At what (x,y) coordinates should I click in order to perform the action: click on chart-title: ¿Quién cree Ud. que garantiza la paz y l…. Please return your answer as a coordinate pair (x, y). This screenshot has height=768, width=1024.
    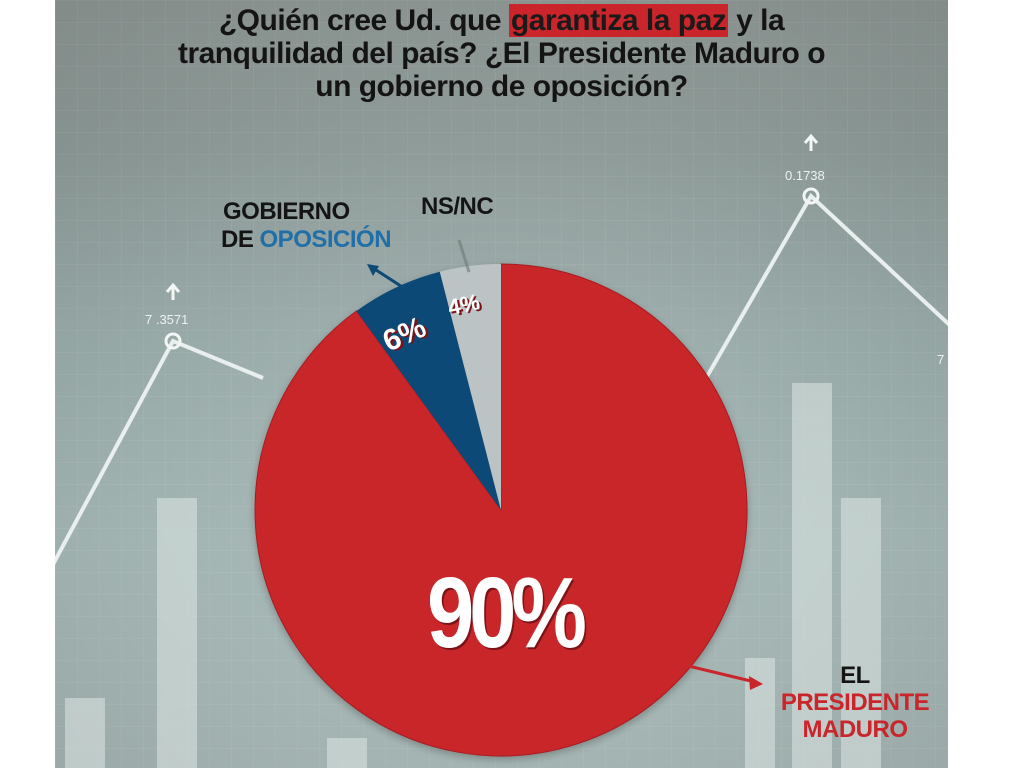
    Looking at the image, I should click on (501, 53).